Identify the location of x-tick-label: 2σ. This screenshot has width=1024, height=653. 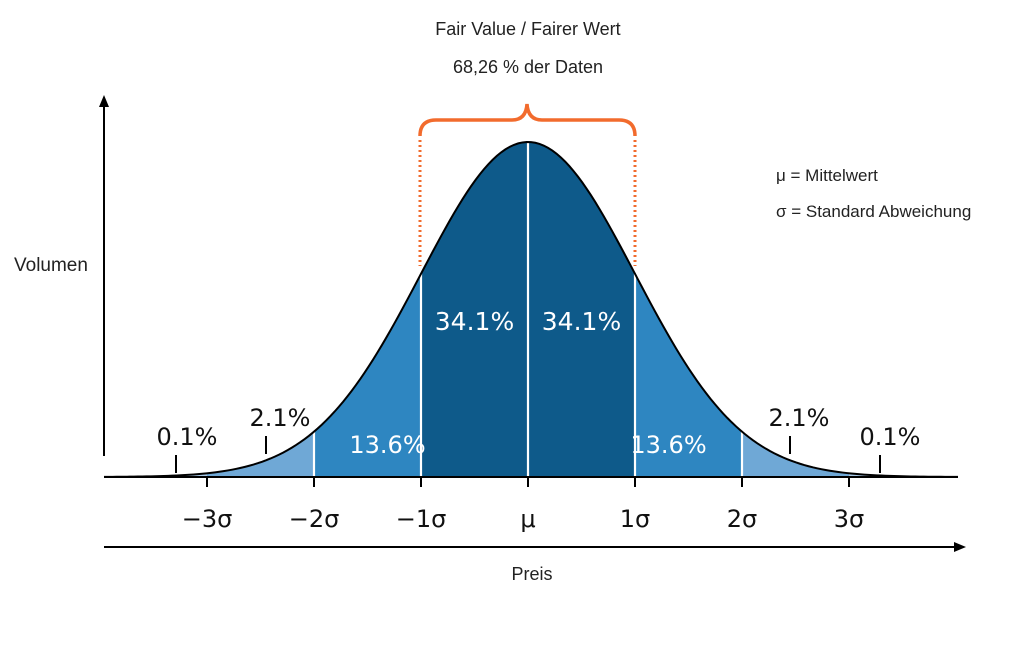
(742, 519).